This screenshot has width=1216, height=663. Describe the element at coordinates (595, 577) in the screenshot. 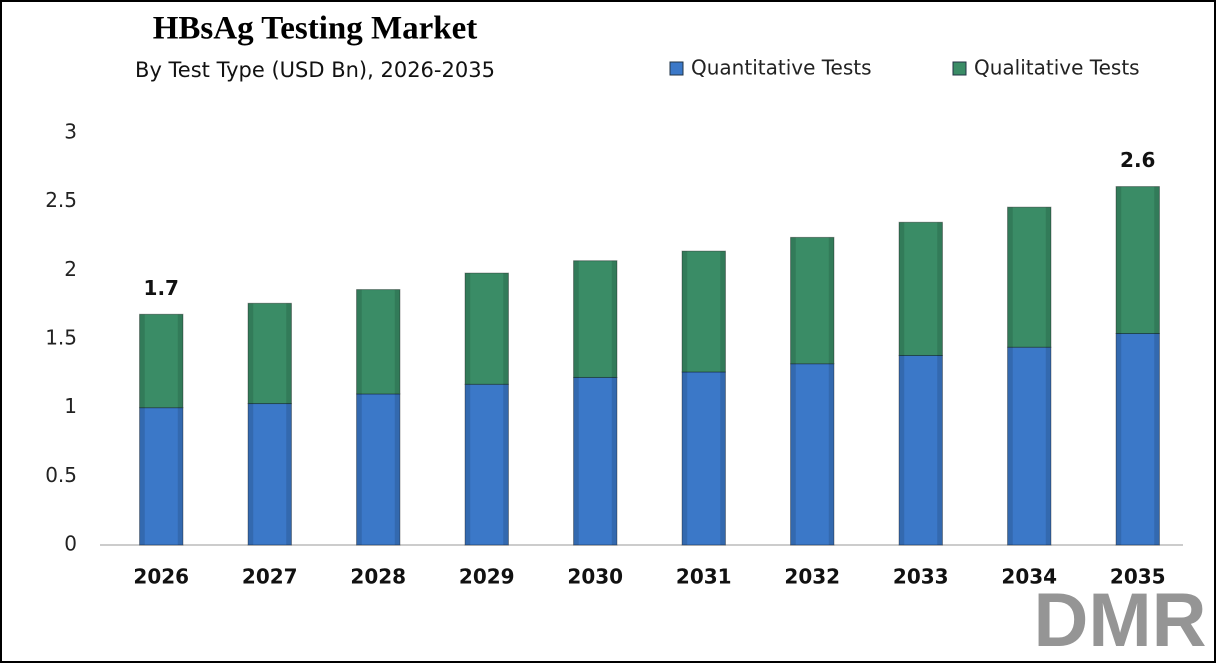

I see `x-tick-label: 2030` at that location.